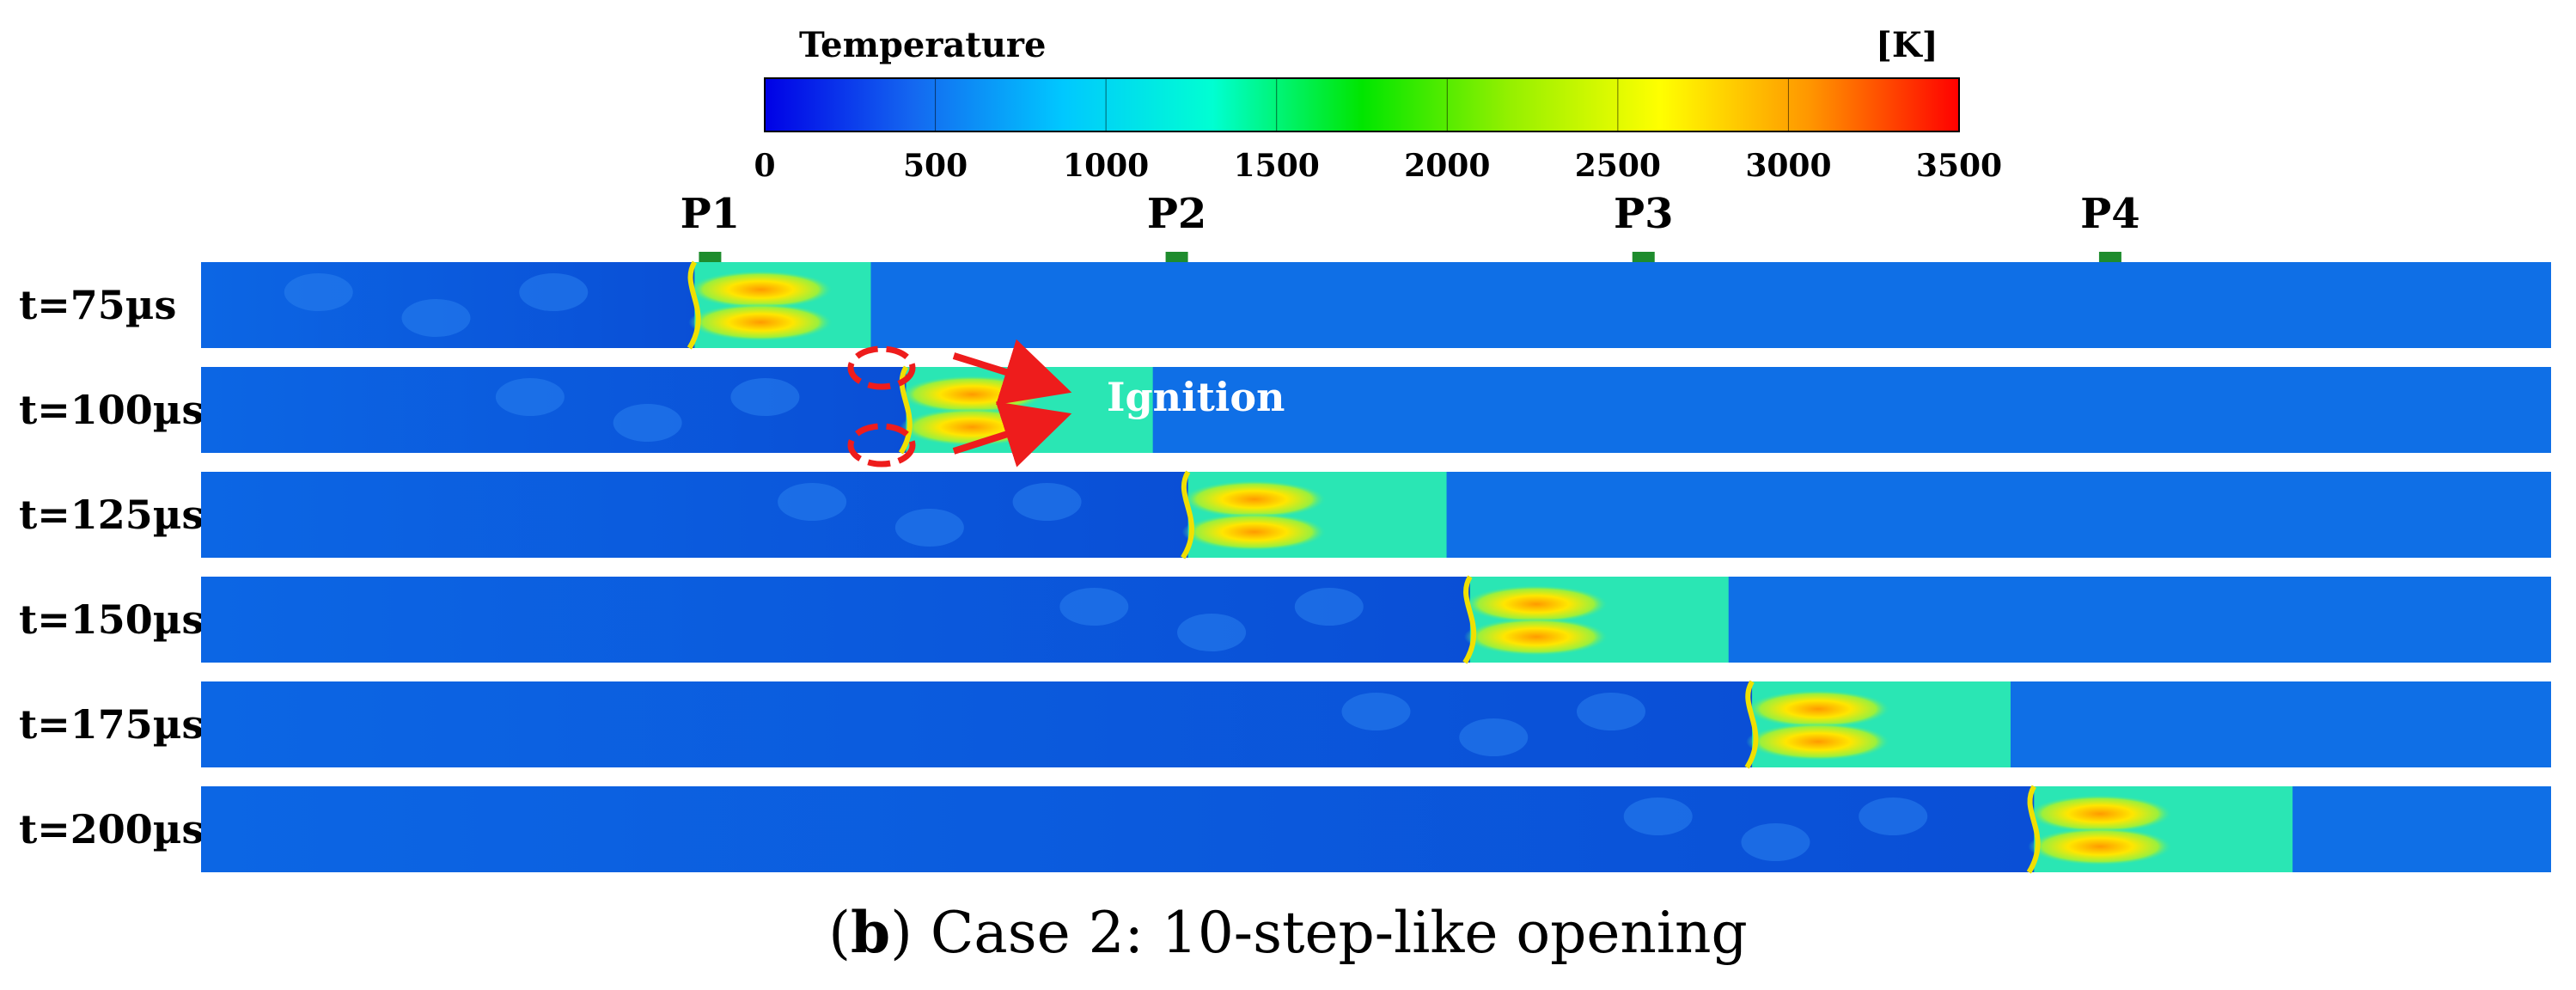  What do you see at coordinates (1788, 166) in the screenshot?
I see `colorbar-tick-label: 3000` at bounding box center [1788, 166].